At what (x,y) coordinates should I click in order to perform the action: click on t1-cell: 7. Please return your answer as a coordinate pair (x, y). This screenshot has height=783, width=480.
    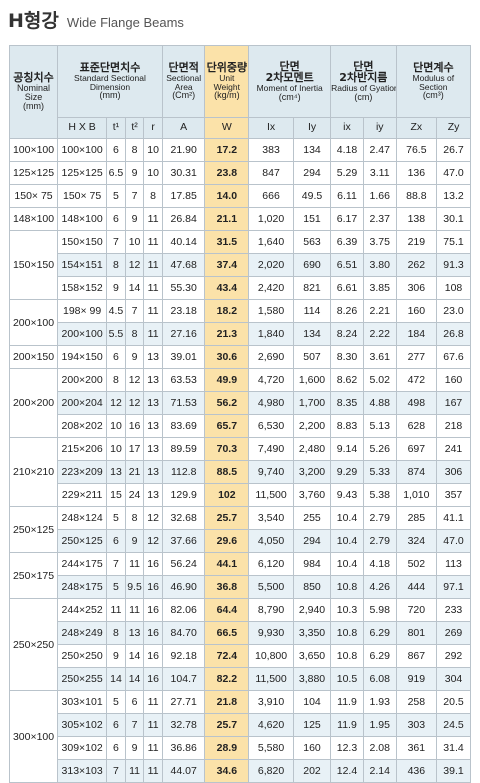
    Looking at the image, I should click on (116, 564).